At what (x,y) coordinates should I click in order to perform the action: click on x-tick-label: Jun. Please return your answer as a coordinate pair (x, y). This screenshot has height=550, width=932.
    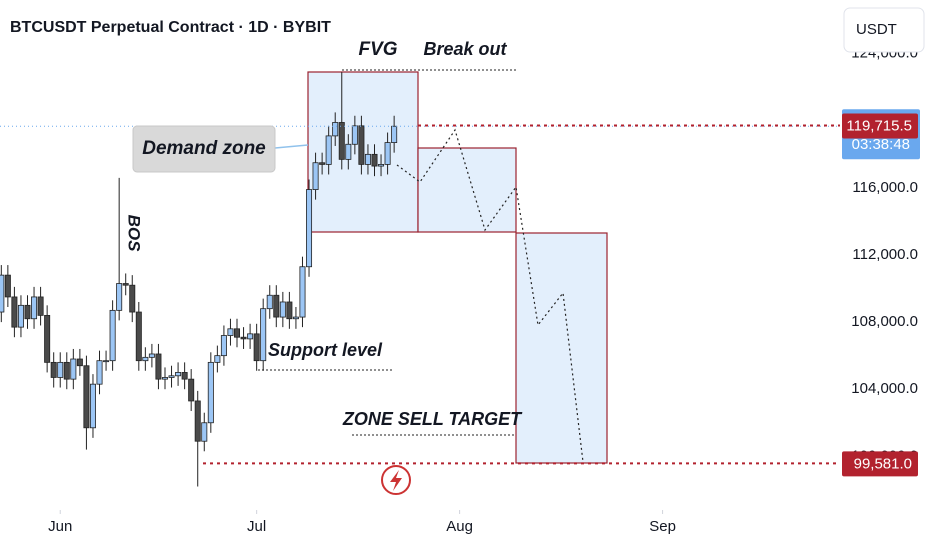
    Looking at the image, I should click on (60, 526).